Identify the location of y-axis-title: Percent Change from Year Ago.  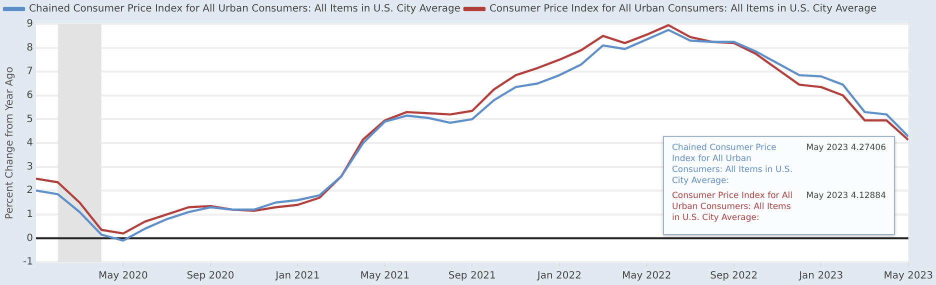
(10, 143).